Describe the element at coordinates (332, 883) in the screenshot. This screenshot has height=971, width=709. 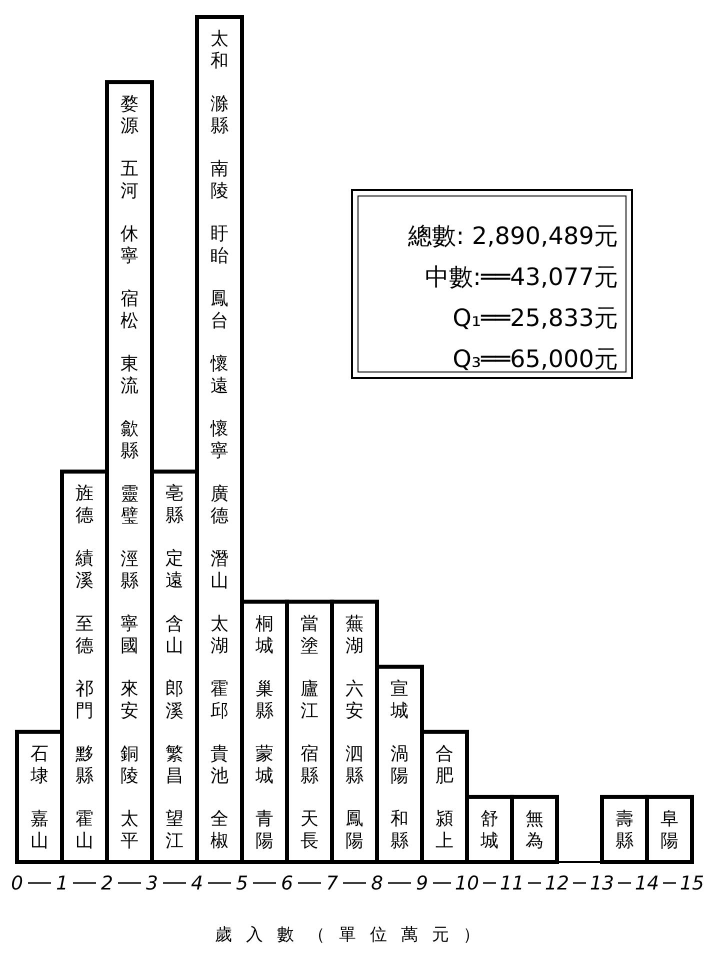
I see `x-tick-label: 7` at that location.